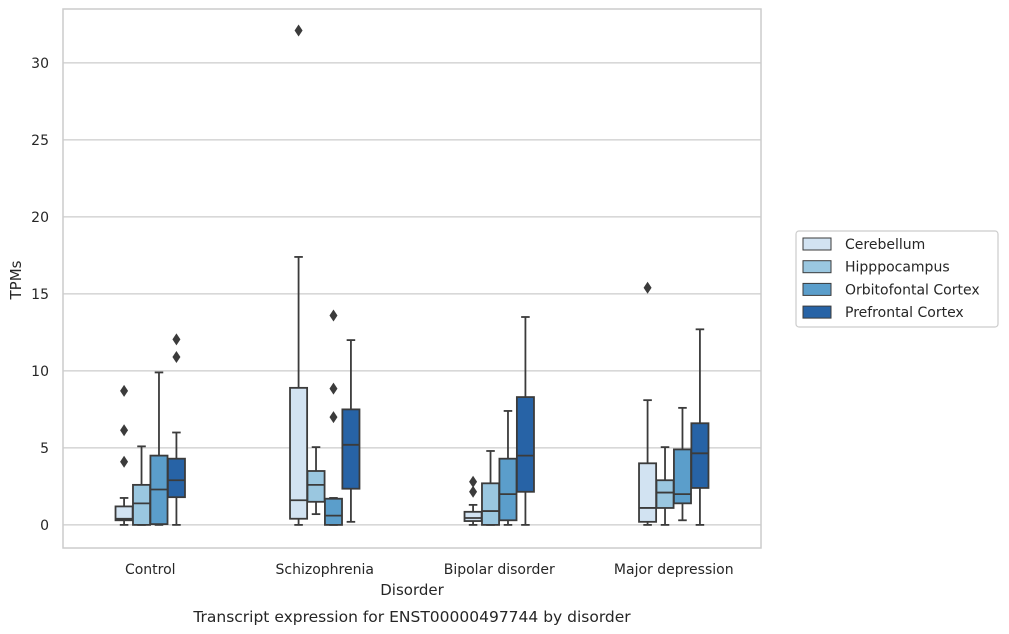  What do you see at coordinates (44, 526) in the screenshot?
I see `y-tick-label: 0` at bounding box center [44, 526].